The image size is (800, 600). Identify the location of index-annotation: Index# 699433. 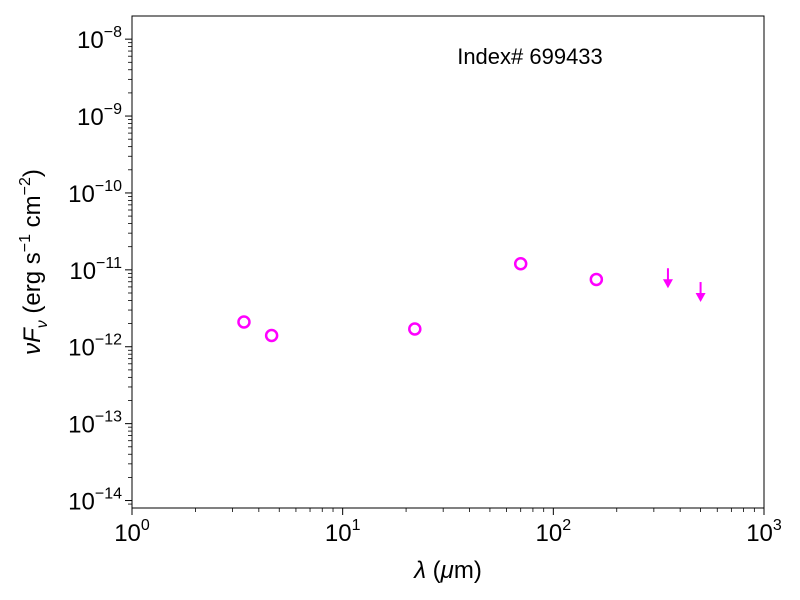
(530, 56).